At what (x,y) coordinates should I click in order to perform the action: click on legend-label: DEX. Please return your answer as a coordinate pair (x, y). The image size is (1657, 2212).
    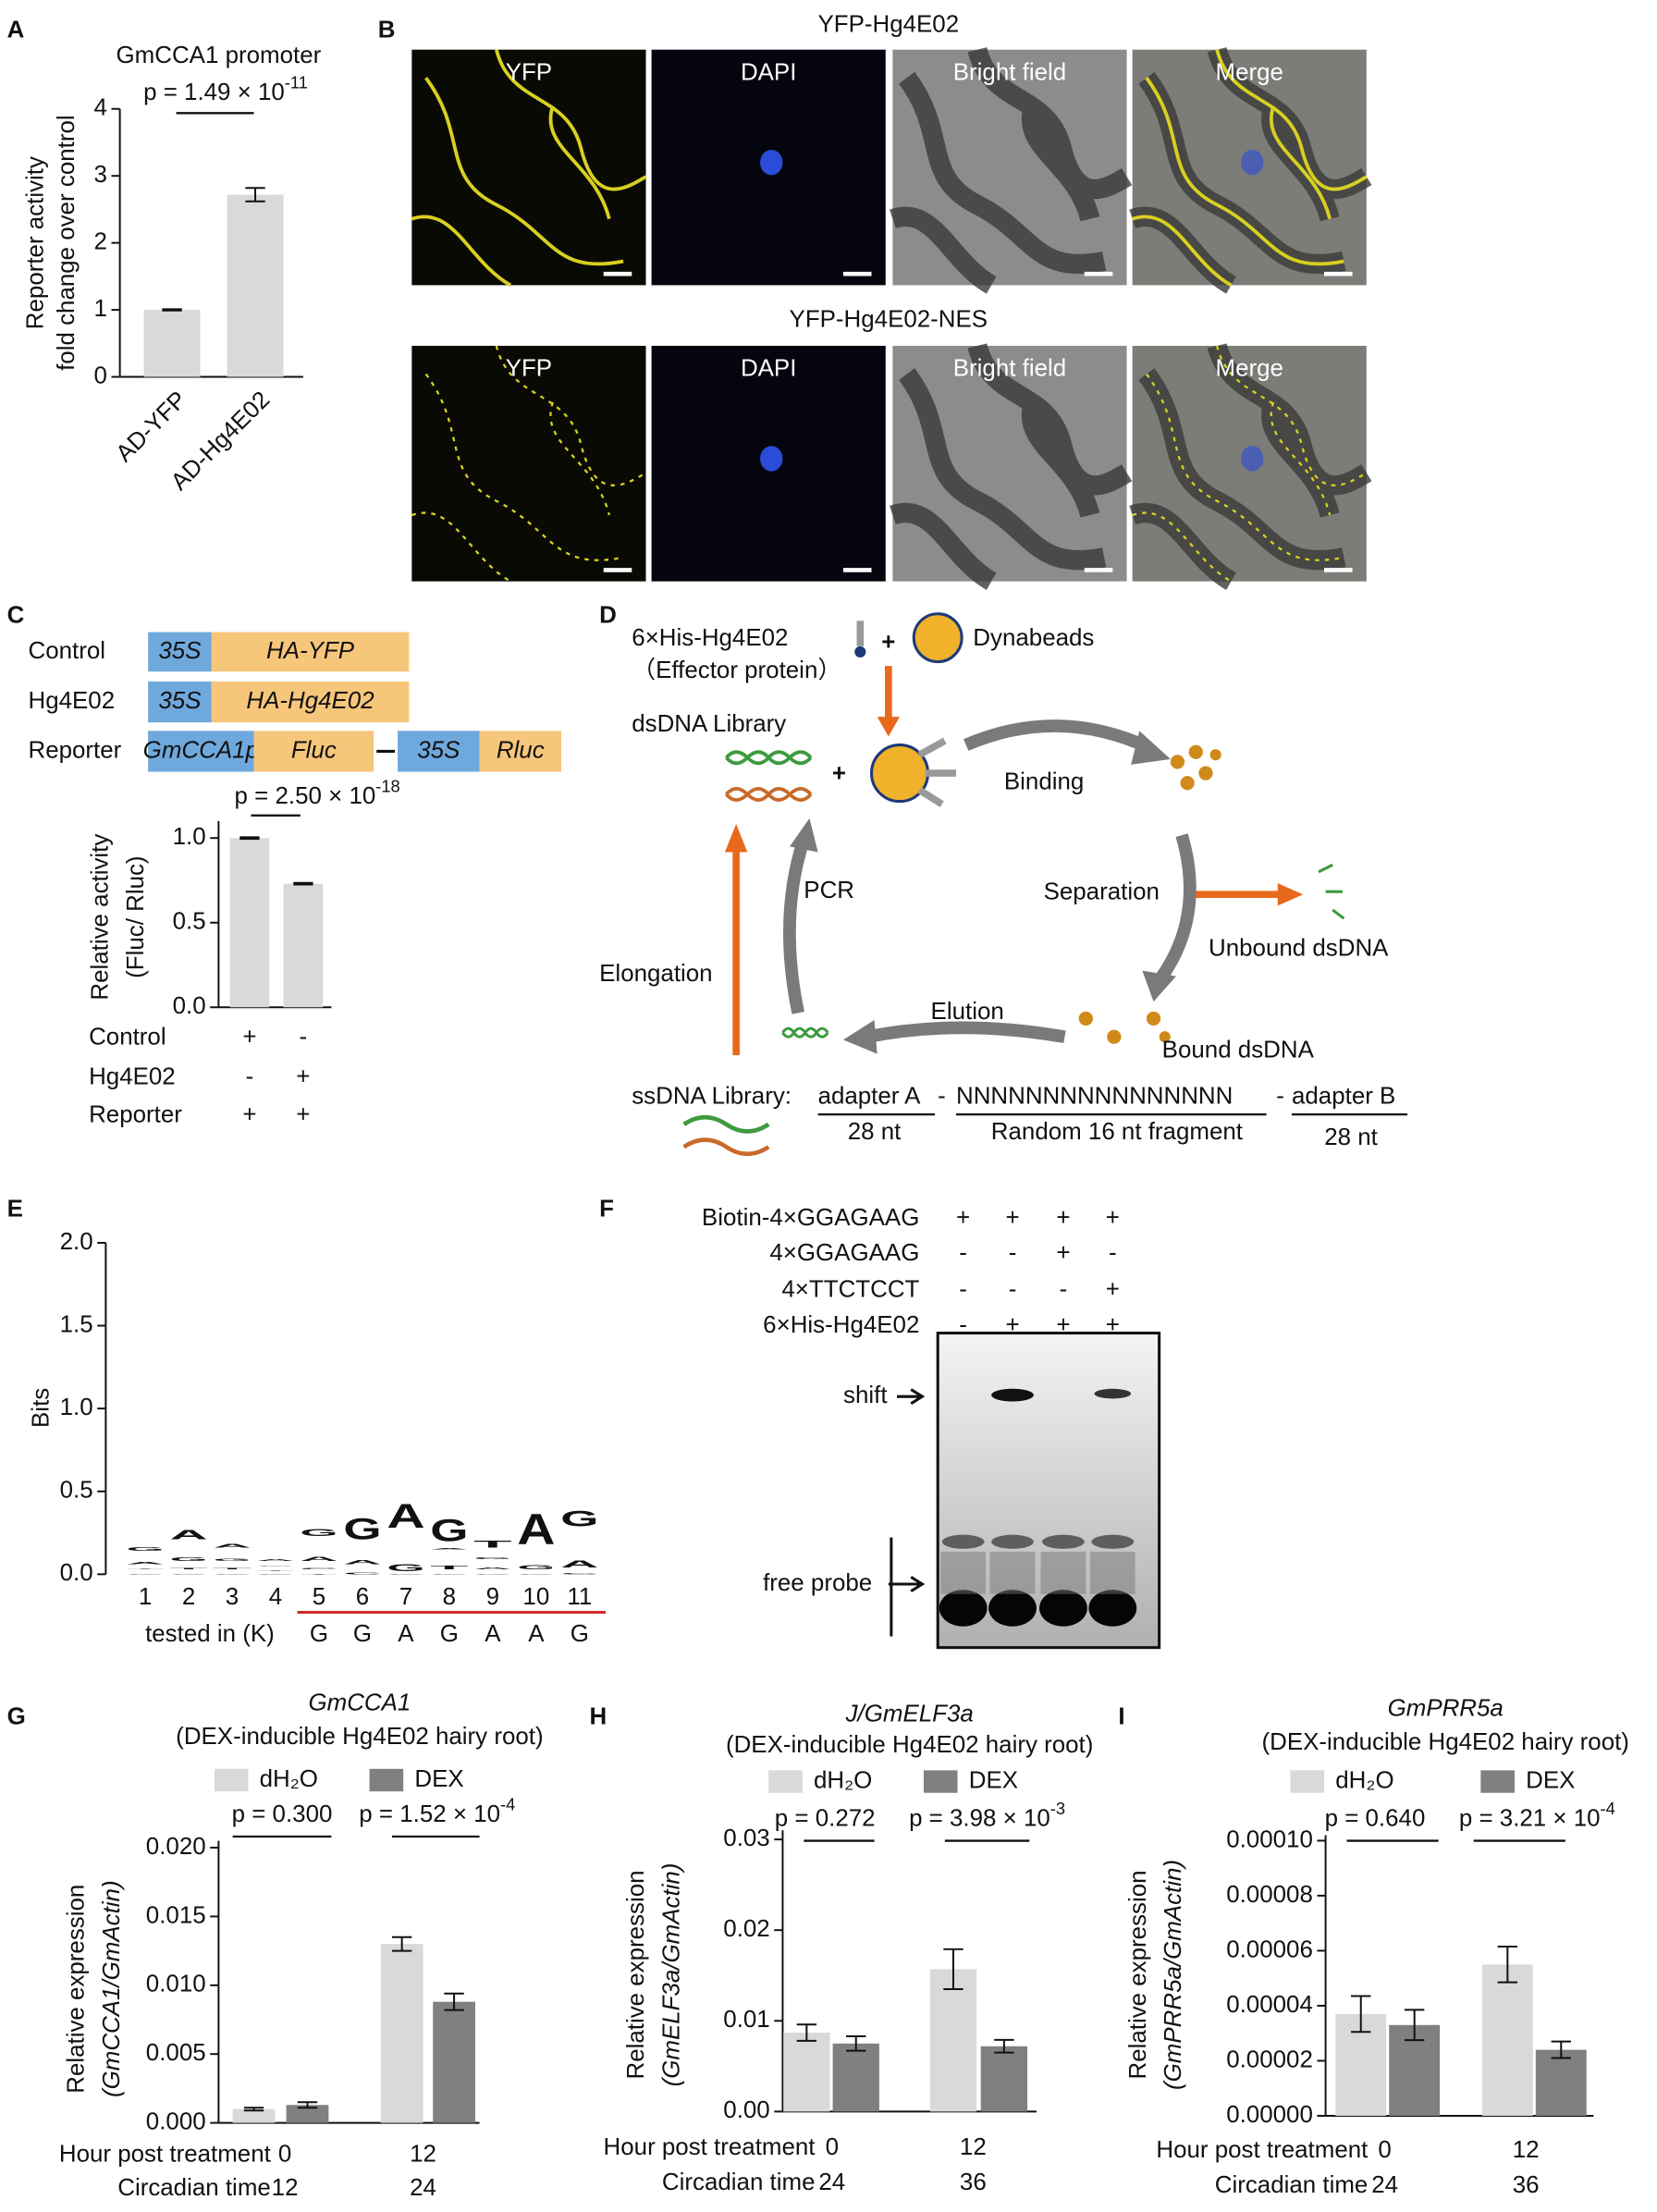
    Looking at the image, I should click on (439, 1779).